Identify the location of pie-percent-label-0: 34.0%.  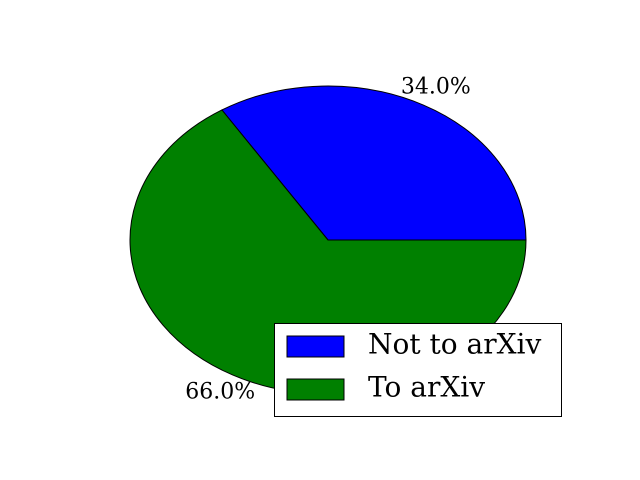
(436, 87).